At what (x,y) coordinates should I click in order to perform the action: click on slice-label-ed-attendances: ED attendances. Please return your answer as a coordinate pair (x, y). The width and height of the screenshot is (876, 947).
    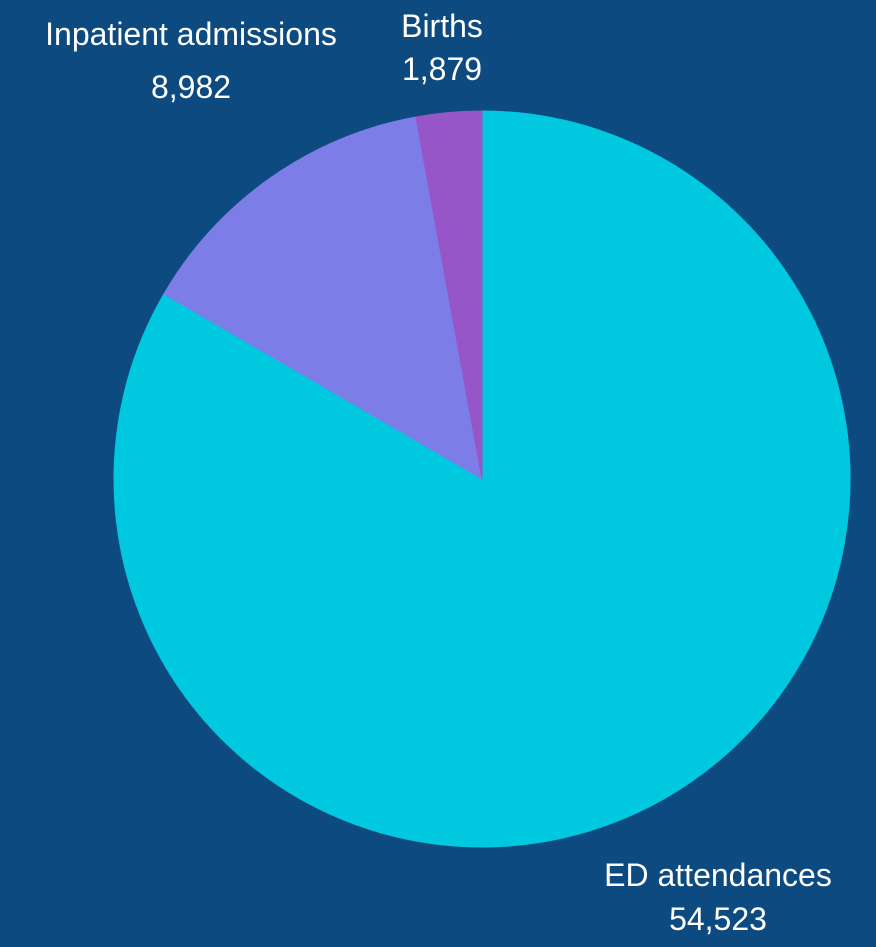
    Looking at the image, I should click on (718, 875).